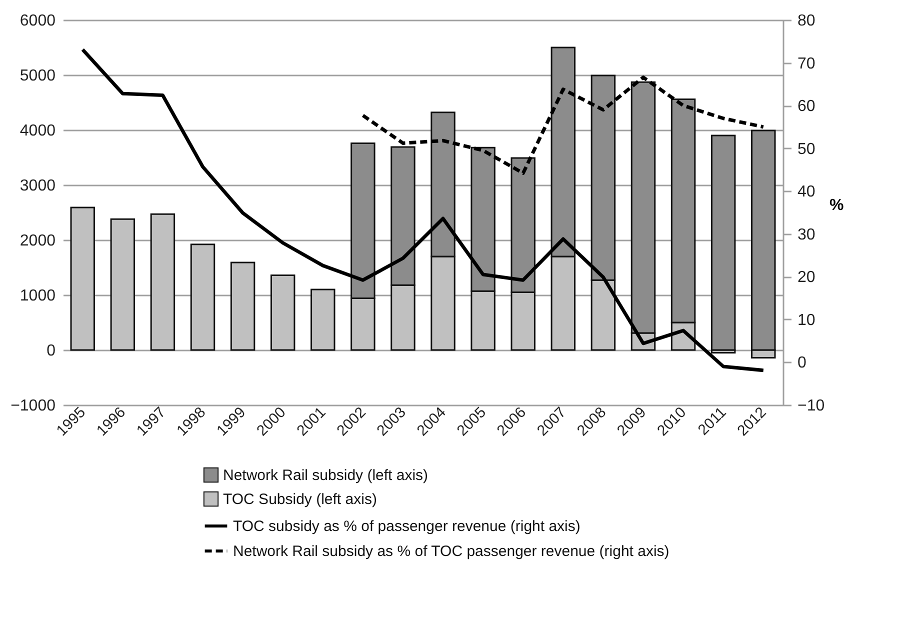 The height and width of the screenshot is (619, 923). Describe the element at coordinates (807, 107) in the screenshot. I see `y2-tick-label: 60` at that location.